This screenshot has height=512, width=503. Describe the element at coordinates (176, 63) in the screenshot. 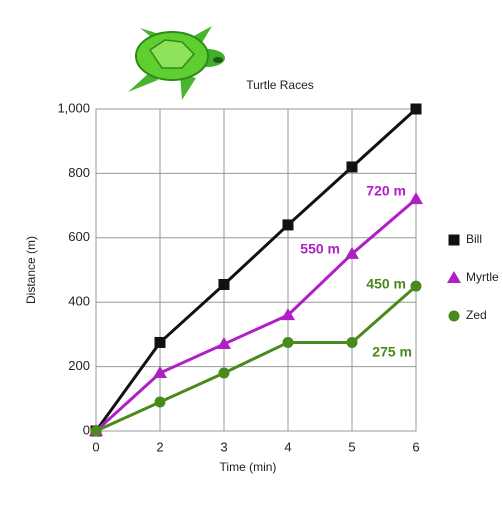

I see `turtle-illustration` at that location.